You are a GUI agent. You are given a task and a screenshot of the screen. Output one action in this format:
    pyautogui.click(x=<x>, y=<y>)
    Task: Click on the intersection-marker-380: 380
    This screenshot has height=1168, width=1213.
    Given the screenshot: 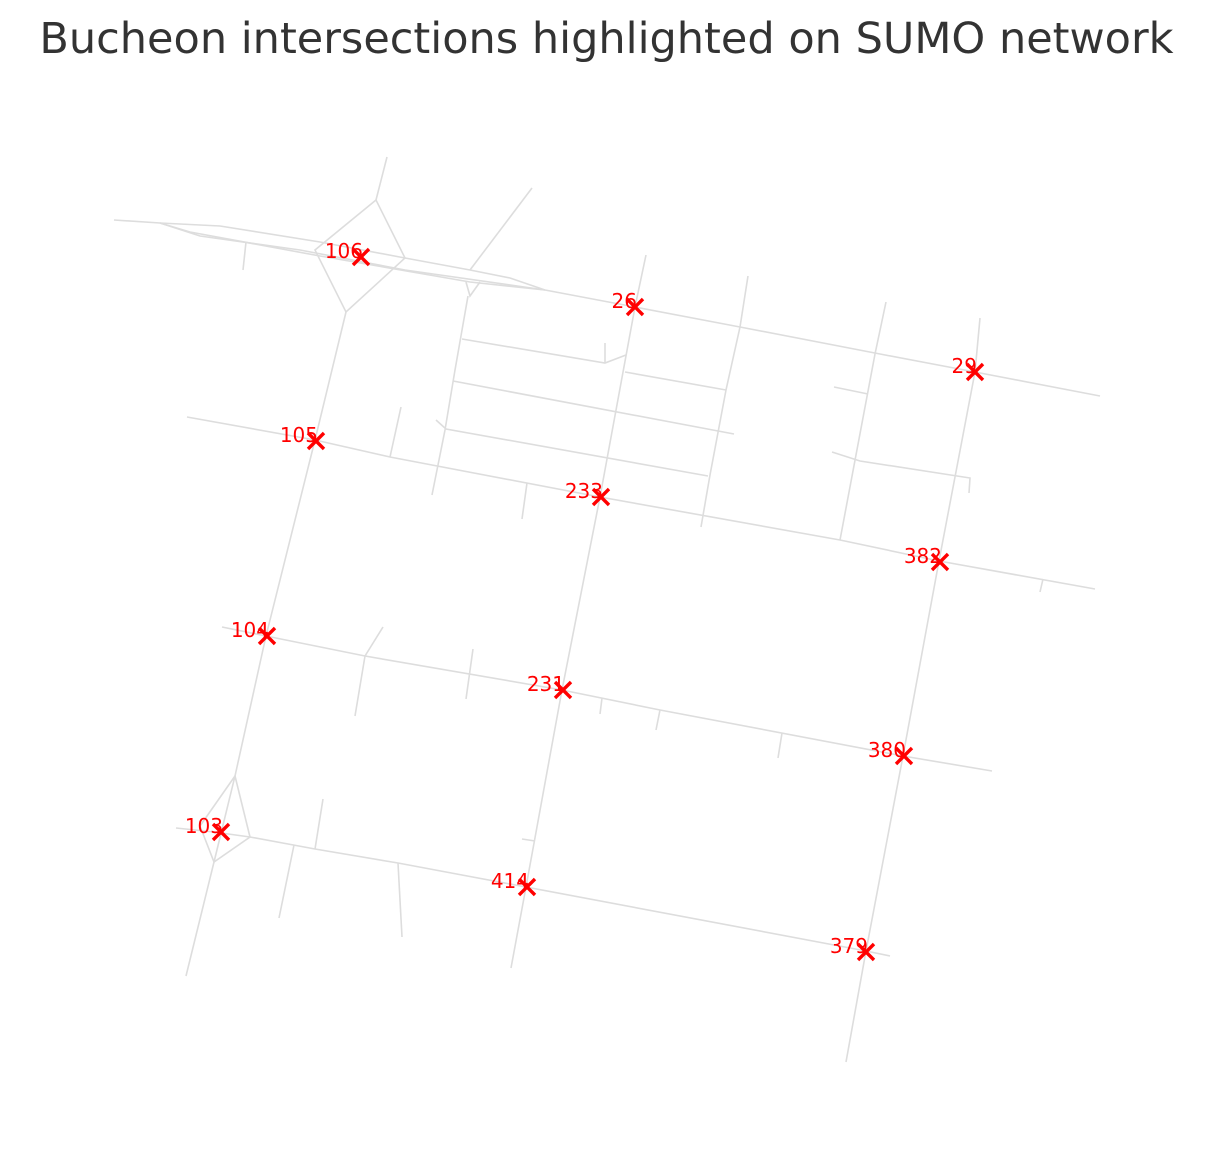 What is the action you would take?
    pyautogui.click(x=891, y=752)
    